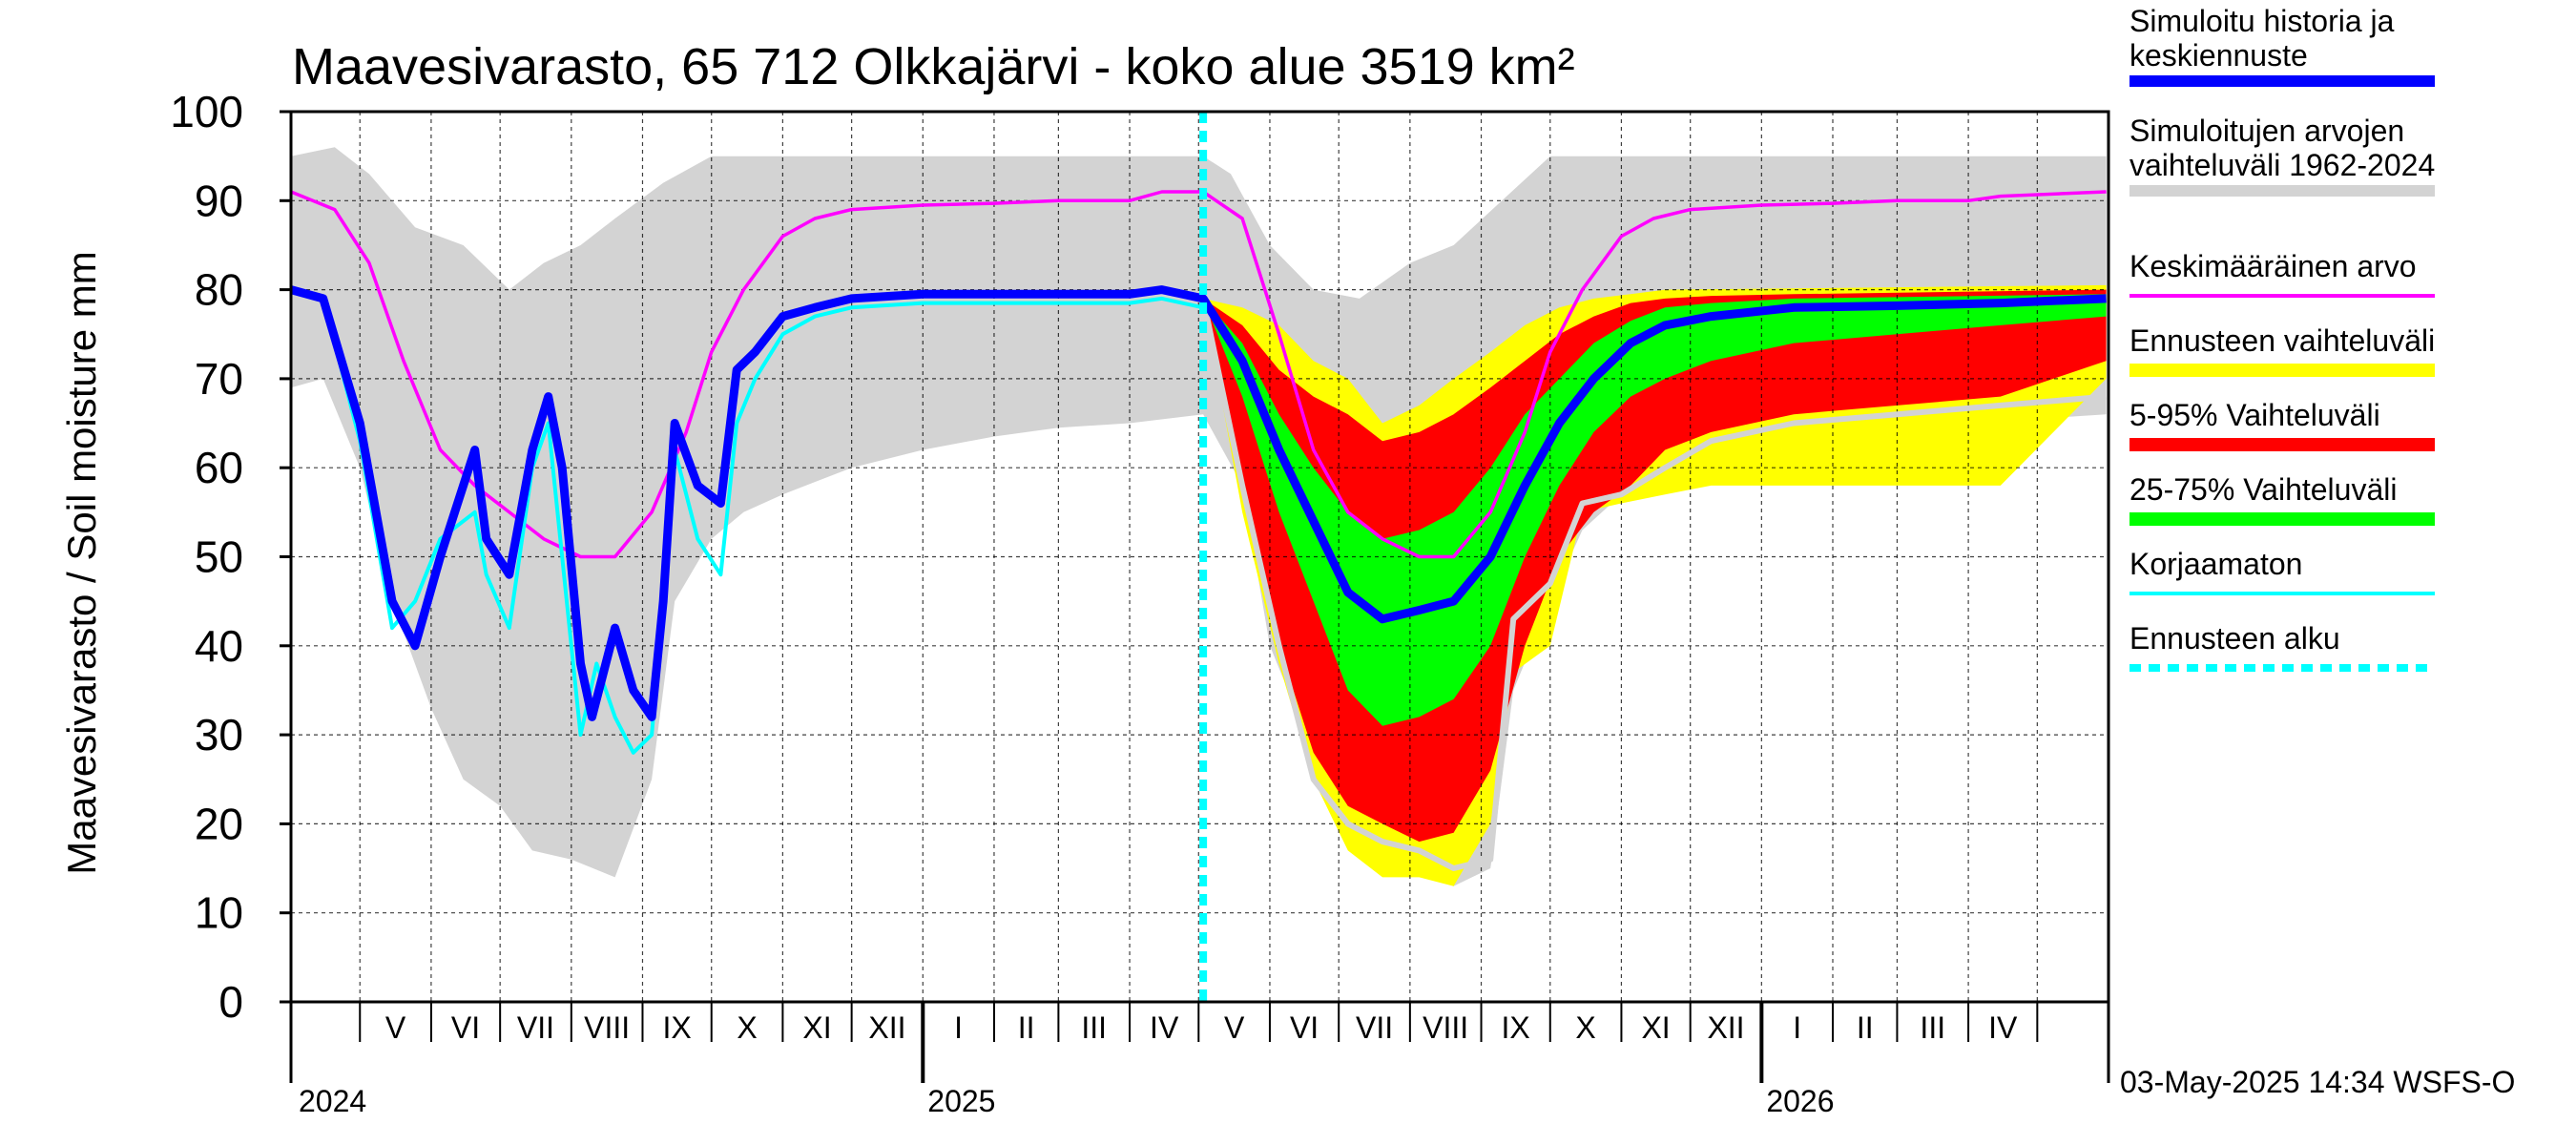  What do you see at coordinates (1800, 1101) in the screenshot?
I see `year-label: 2026` at bounding box center [1800, 1101].